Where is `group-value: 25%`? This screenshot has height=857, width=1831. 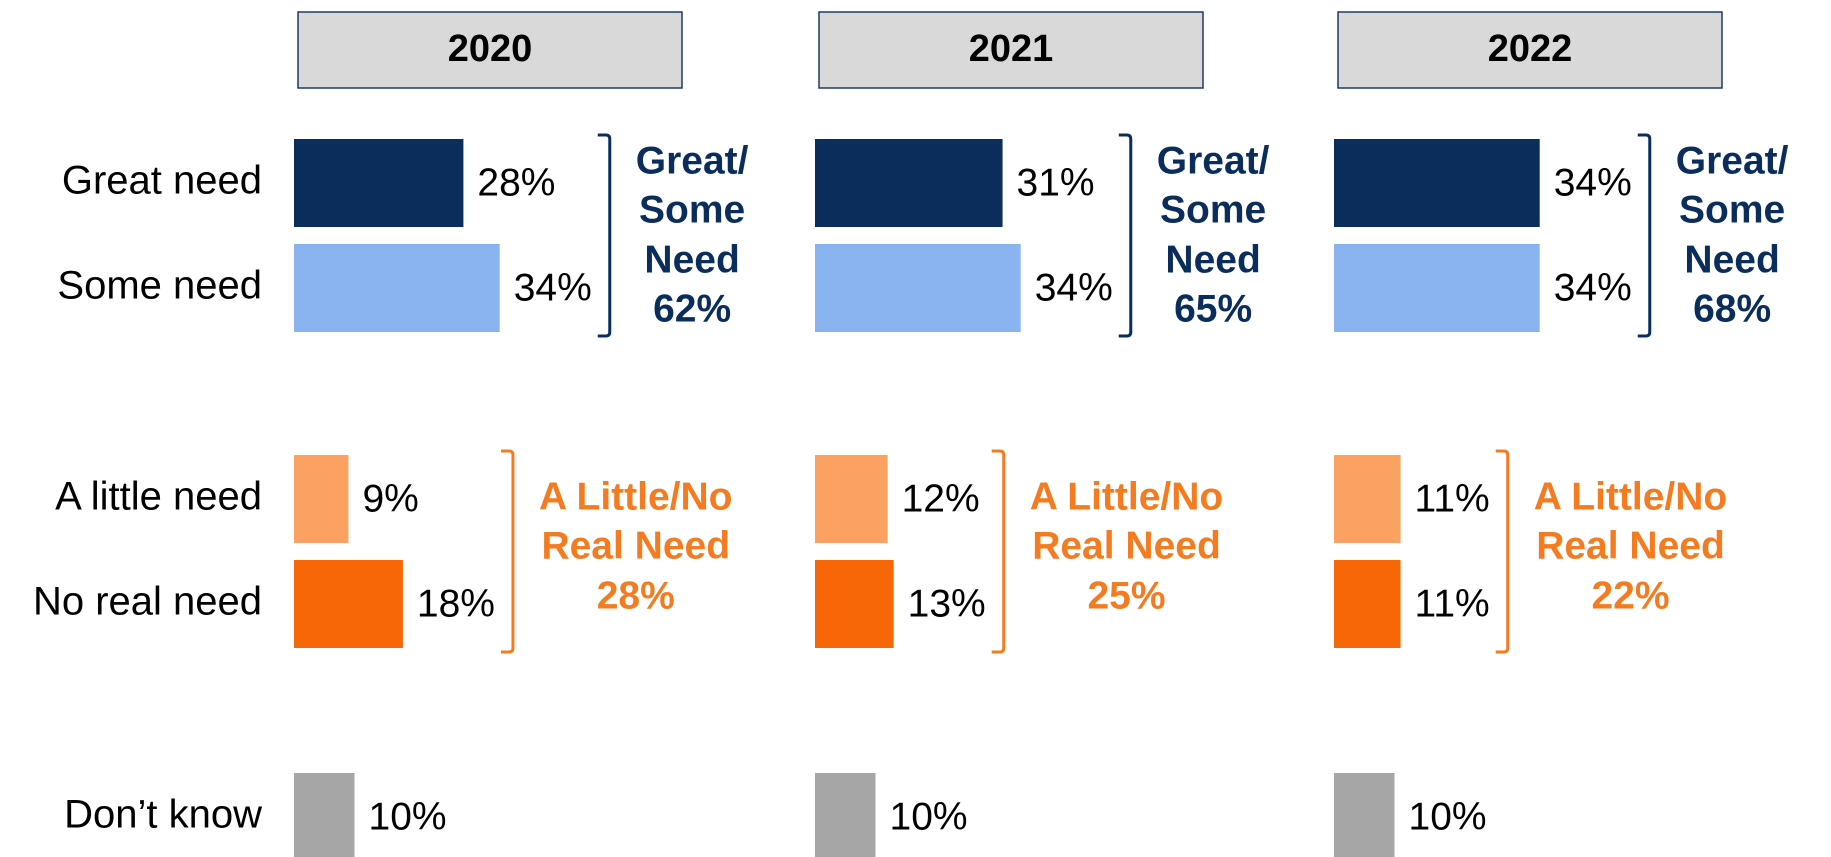
group-value: 25% is located at coordinates (1126, 595).